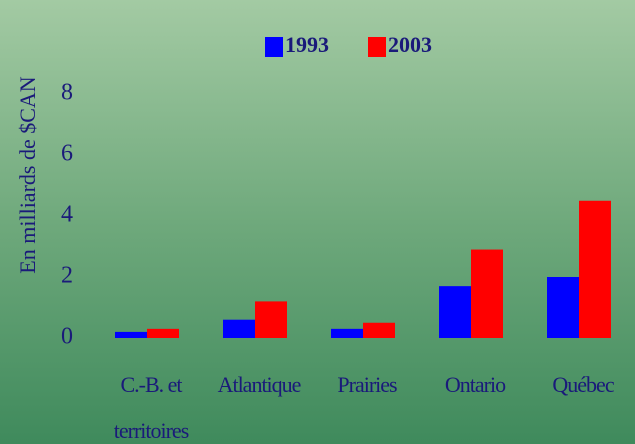 This screenshot has height=444, width=635. I want to click on x-tick-label: C.-B. et territoires, so click(151, 407).